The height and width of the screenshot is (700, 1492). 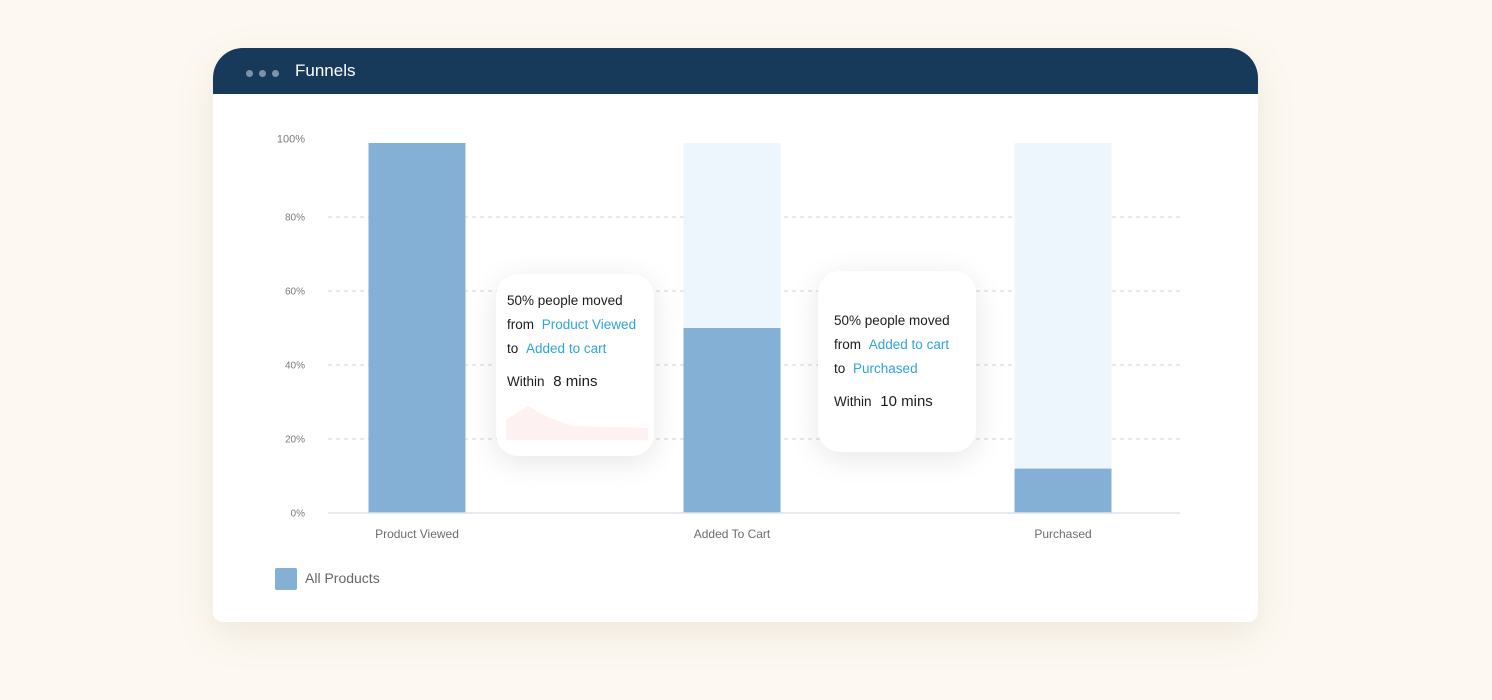 I want to click on tooltip-within-value: 10 mins, so click(x=906, y=401).